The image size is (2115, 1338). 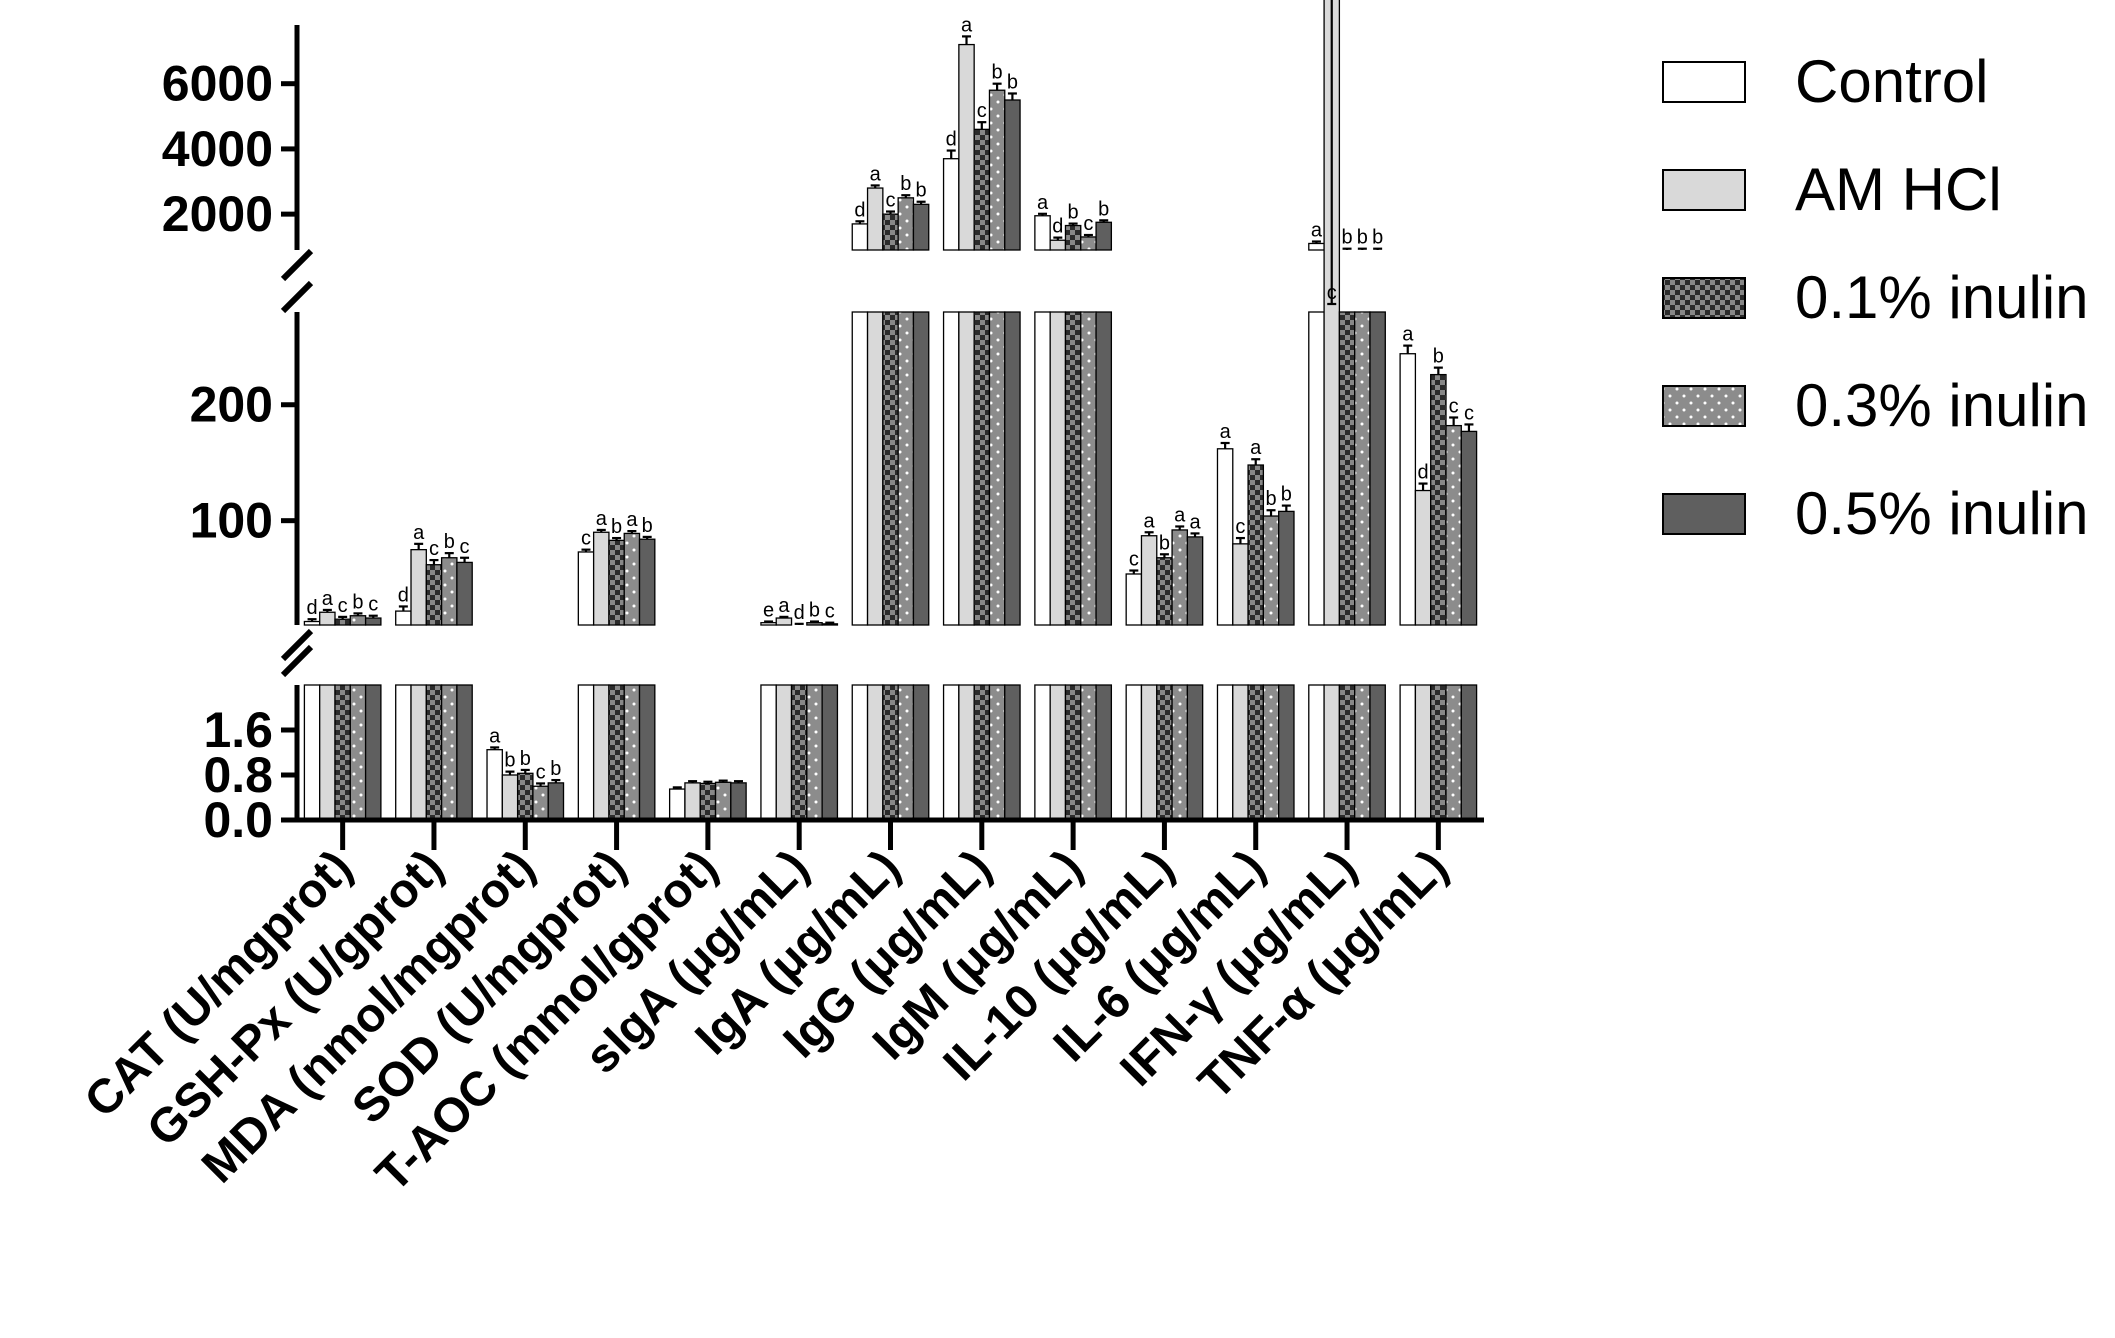 I want to click on sig-letter-2-3: c, so click(x=434, y=549).